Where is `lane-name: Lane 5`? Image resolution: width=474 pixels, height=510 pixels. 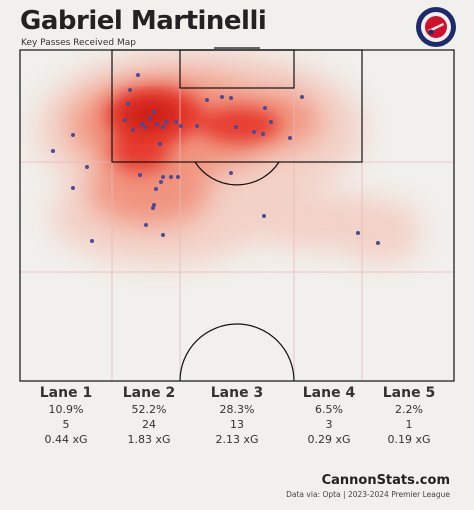
lane-name: Lane 5 is located at coordinates (409, 393).